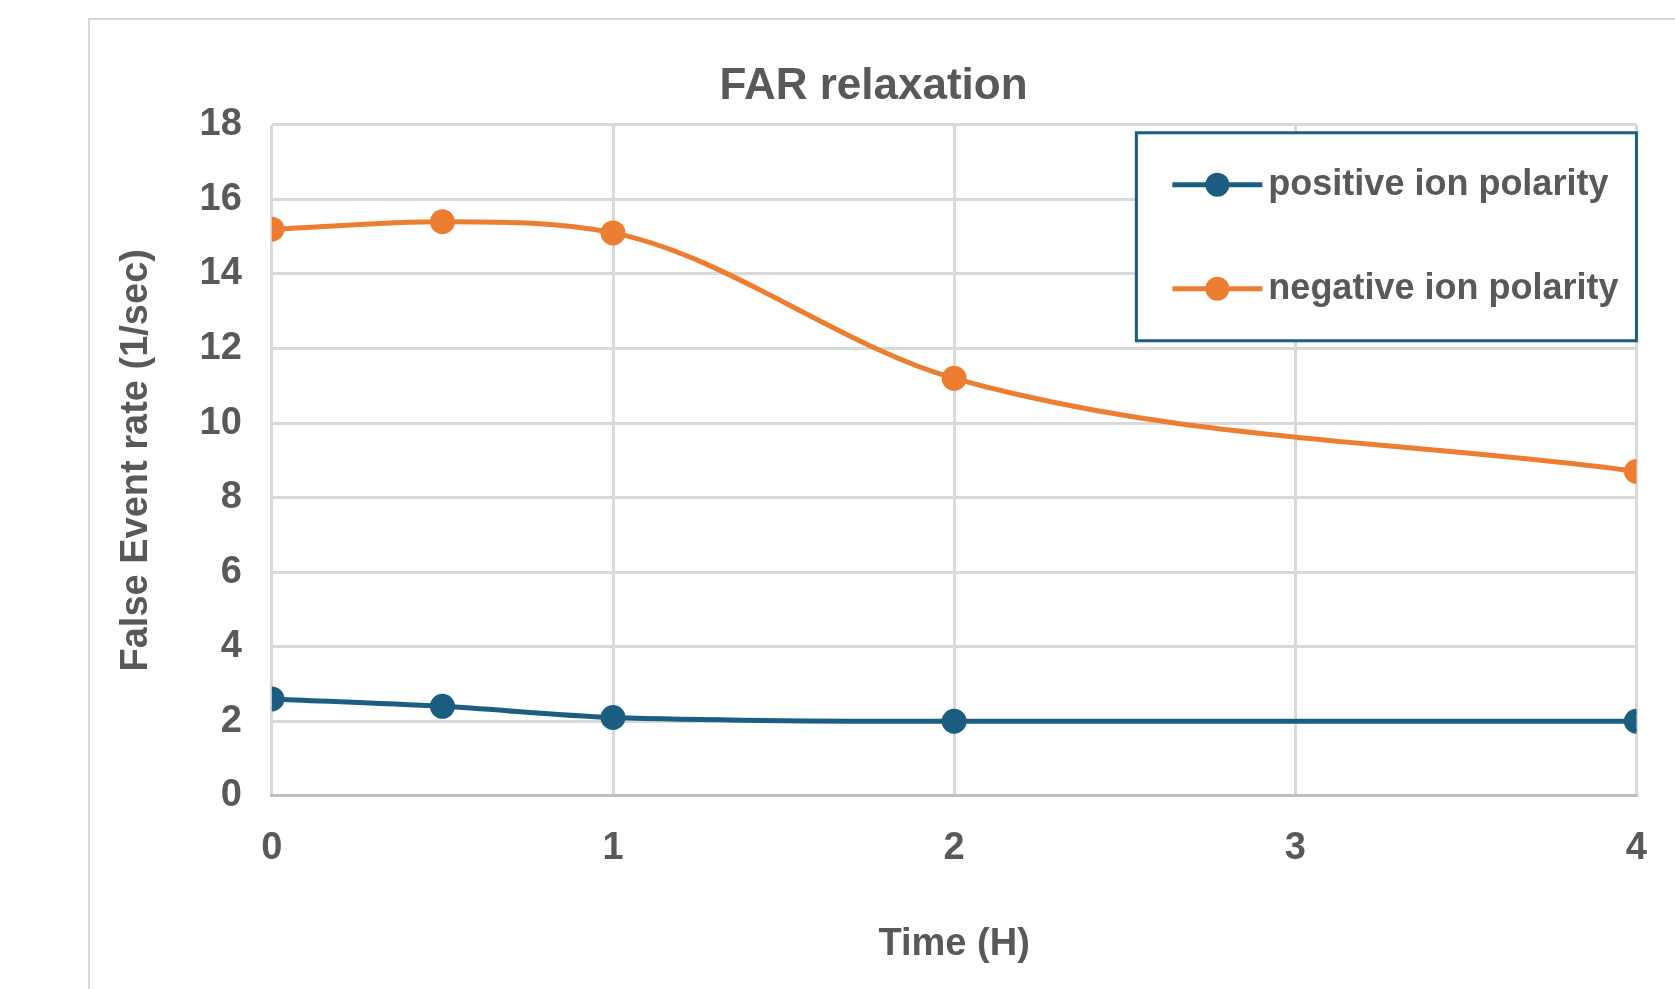 The width and height of the screenshot is (1675, 989). Describe the element at coordinates (231, 569) in the screenshot. I see `y-tick-label: 6` at that location.